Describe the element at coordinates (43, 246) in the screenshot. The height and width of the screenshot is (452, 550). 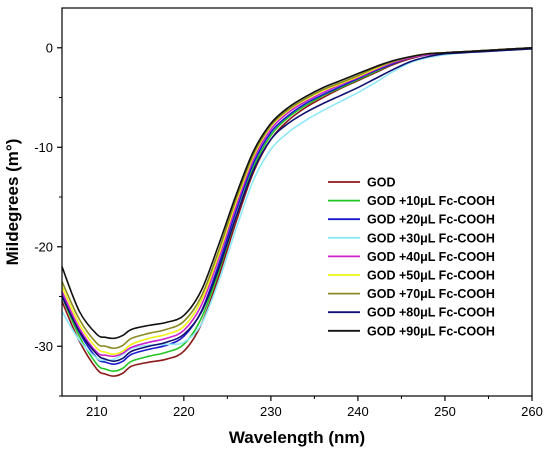
I see `y-tick-label: -20` at that location.